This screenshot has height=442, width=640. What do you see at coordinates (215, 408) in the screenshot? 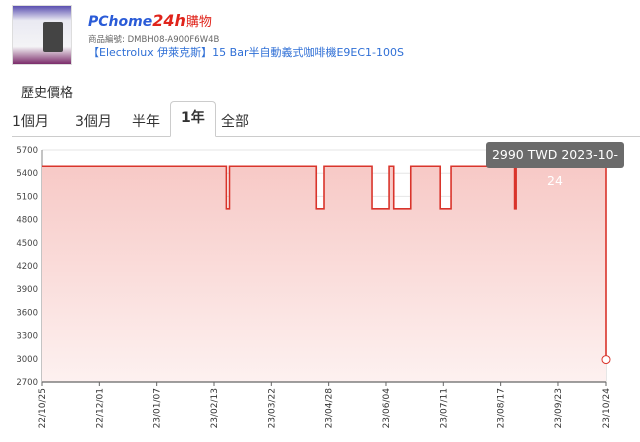
I see `x-tick-label: 23/02/13` at bounding box center [215, 408].